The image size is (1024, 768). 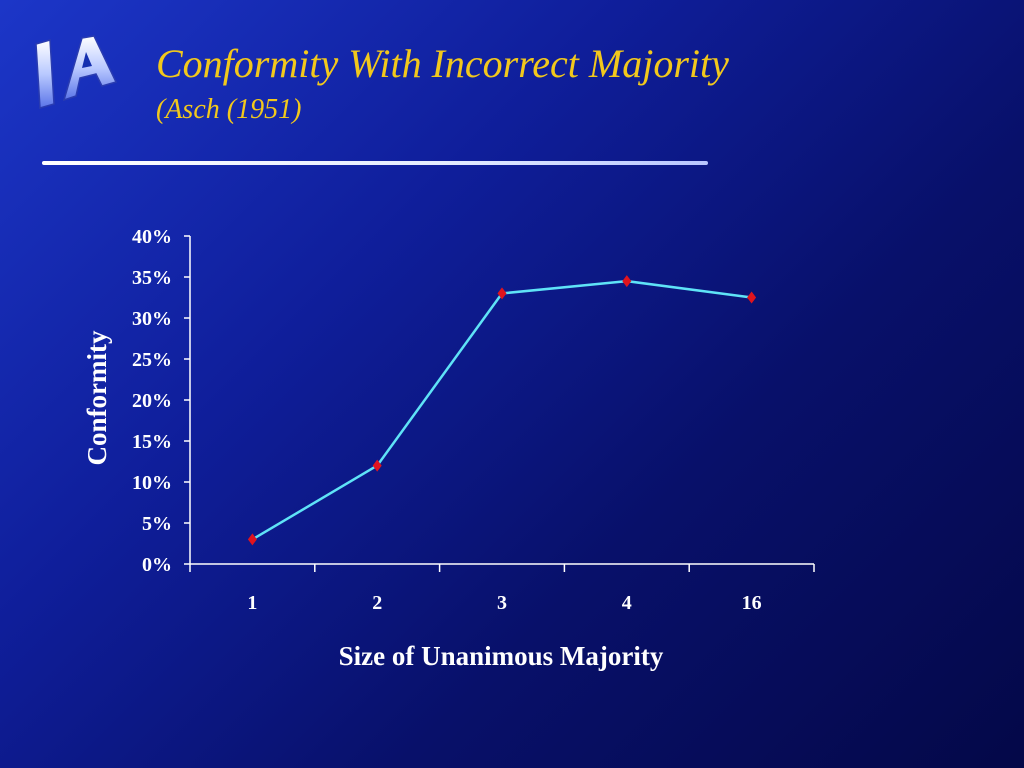 What do you see at coordinates (252, 603) in the screenshot?
I see `x-tick-label: 1` at bounding box center [252, 603].